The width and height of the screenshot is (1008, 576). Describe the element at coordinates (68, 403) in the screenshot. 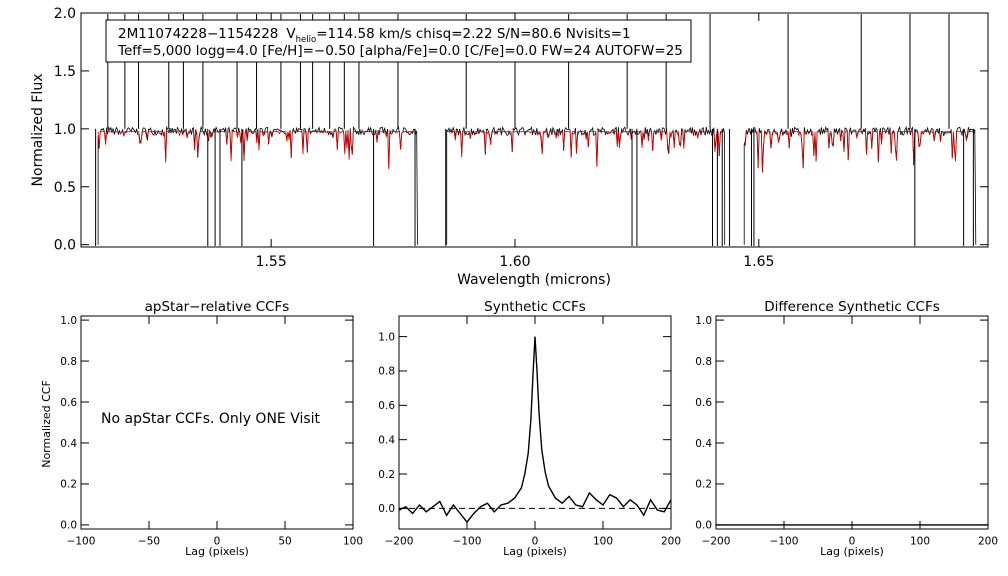

I see `apstar-ccf-y-tick-label: 0.6` at that location.